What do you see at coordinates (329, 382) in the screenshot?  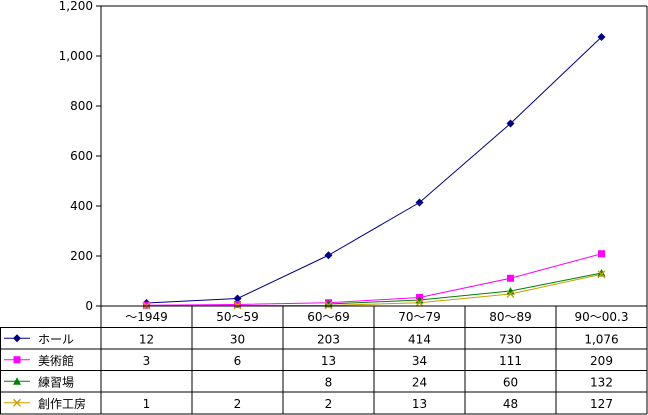 I see `series-3-value: 8` at bounding box center [329, 382].